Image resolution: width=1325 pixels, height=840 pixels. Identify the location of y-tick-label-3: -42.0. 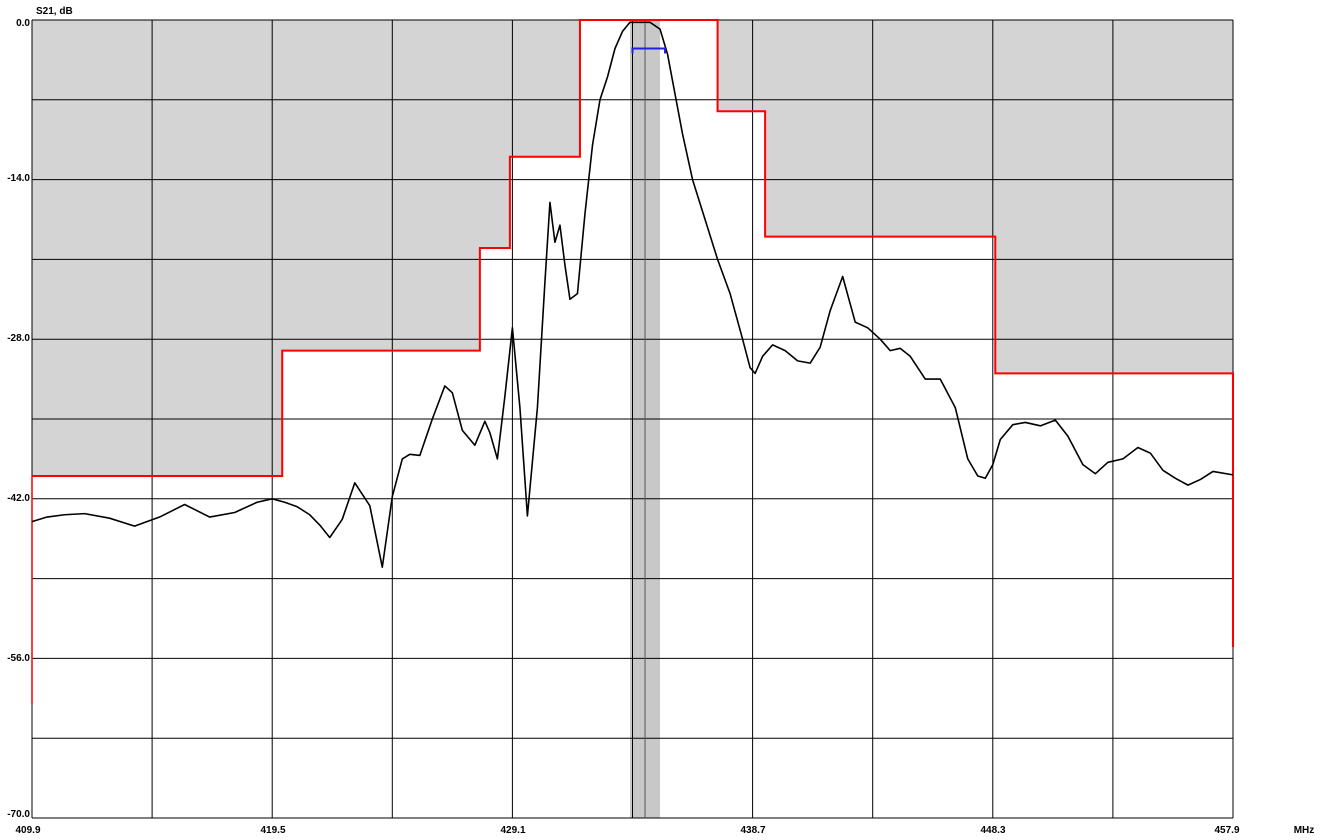
(18, 498).